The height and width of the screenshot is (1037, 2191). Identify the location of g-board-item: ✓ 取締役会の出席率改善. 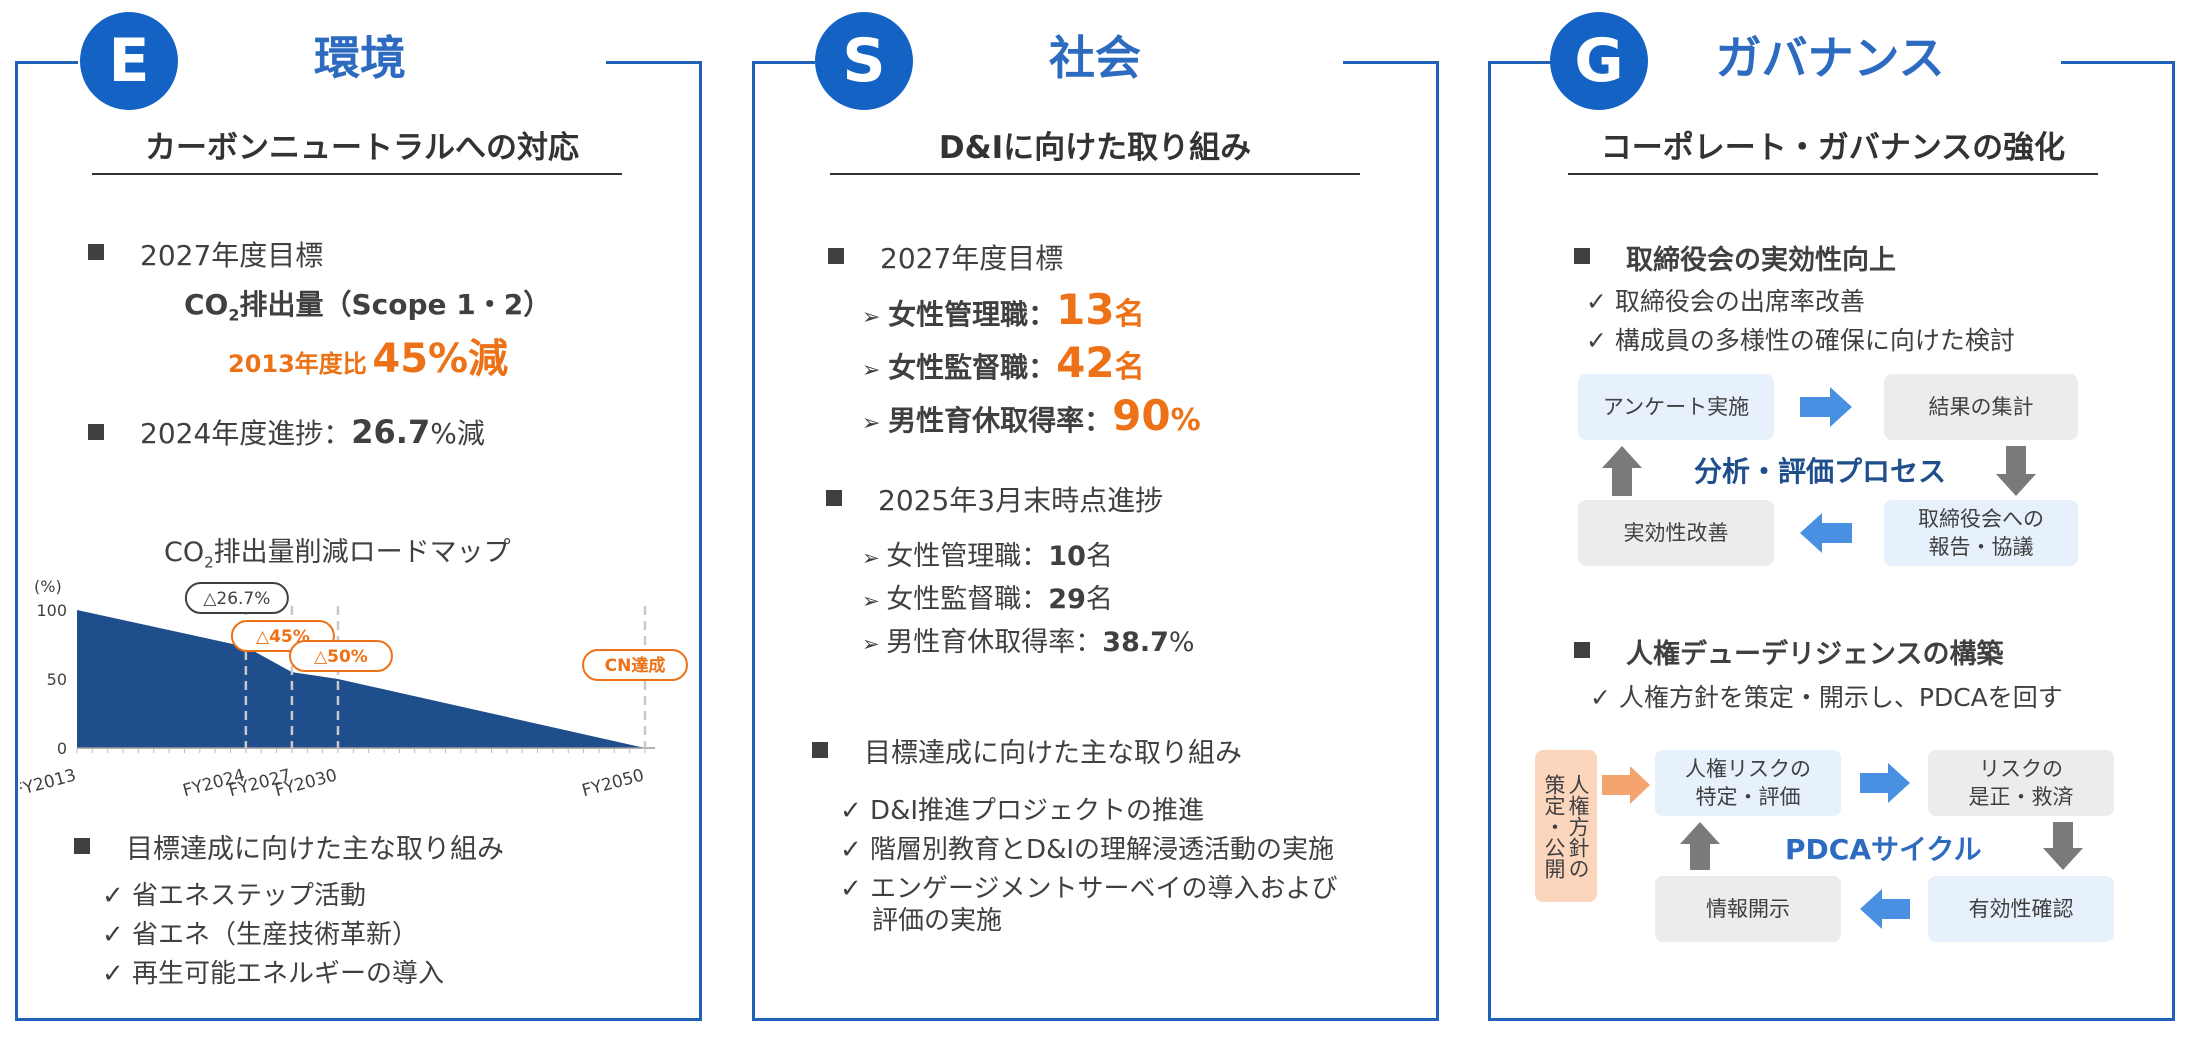
(1725, 301).